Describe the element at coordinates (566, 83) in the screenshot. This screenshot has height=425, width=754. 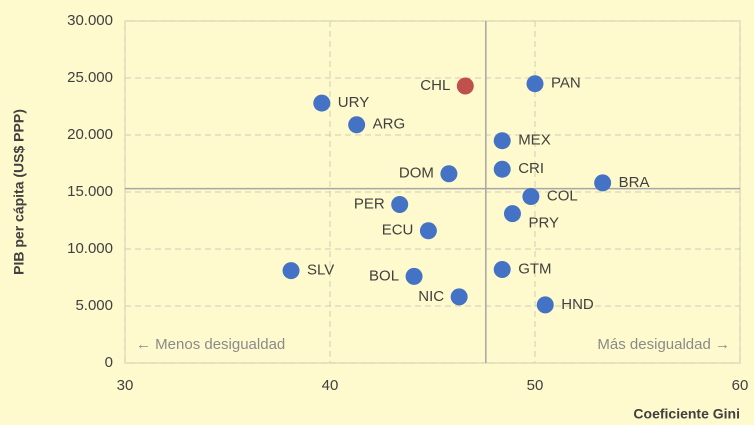
I see `point-label: PAN` at that location.